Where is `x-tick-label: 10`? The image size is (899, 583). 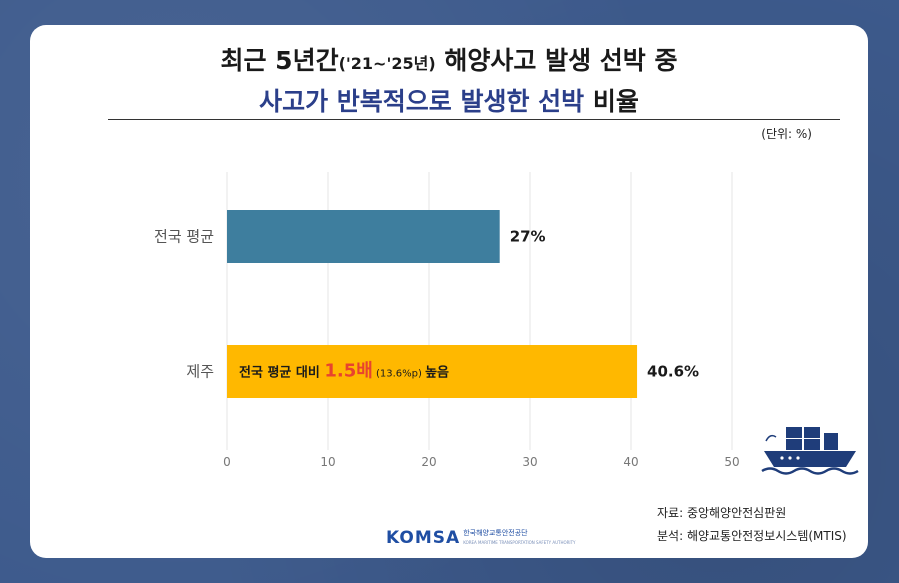 x-tick-label: 10 is located at coordinates (327, 462).